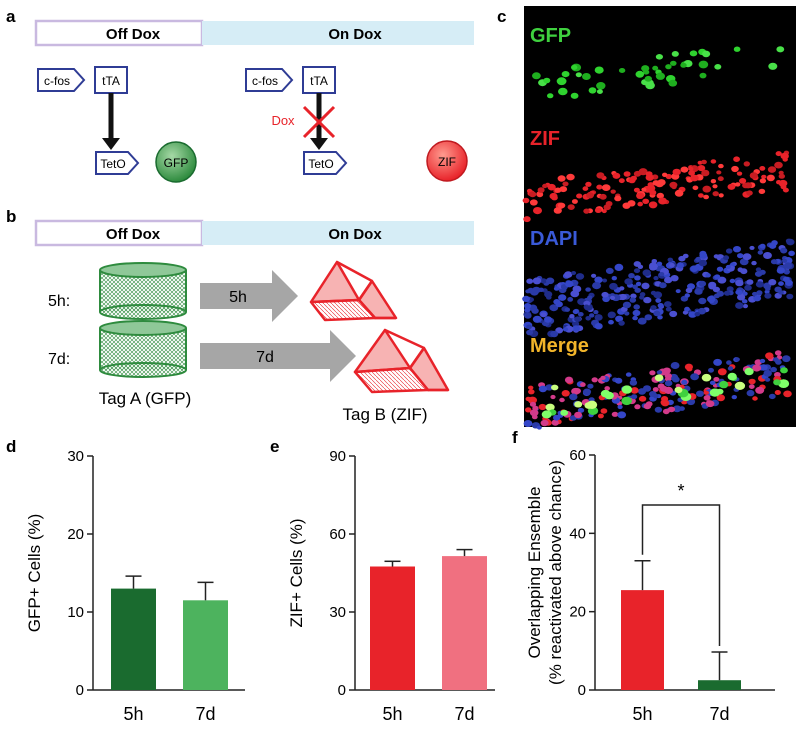 This screenshot has height=732, width=800. What do you see at coordinates (464, 714) in the screenshot?
I see `x-tick-label: 7d` at bounding box center [464, 714].